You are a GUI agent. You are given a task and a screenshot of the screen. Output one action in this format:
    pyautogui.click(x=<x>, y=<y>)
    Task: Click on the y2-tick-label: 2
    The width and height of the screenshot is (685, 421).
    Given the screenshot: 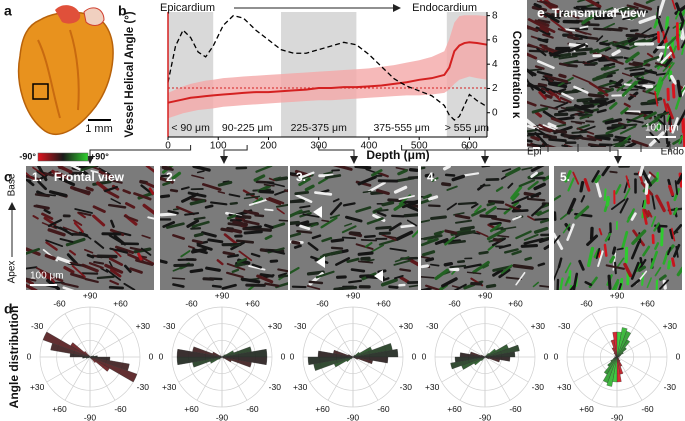 What is the action you would take?
    pyautogui.click(x=495, y=88)
    